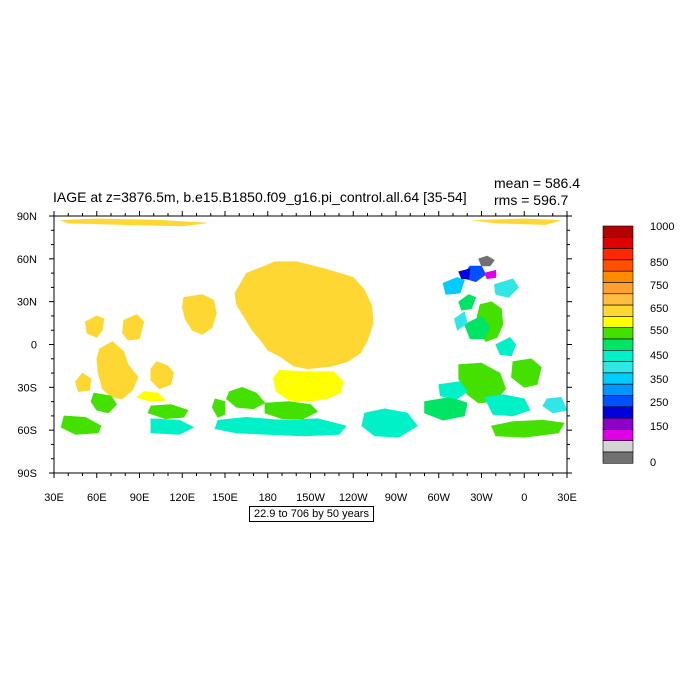 This screenshot has width=700, height=700. Describe the element at coordinates (528, 428) in the screenshot. I see `region-weddell` at that location.